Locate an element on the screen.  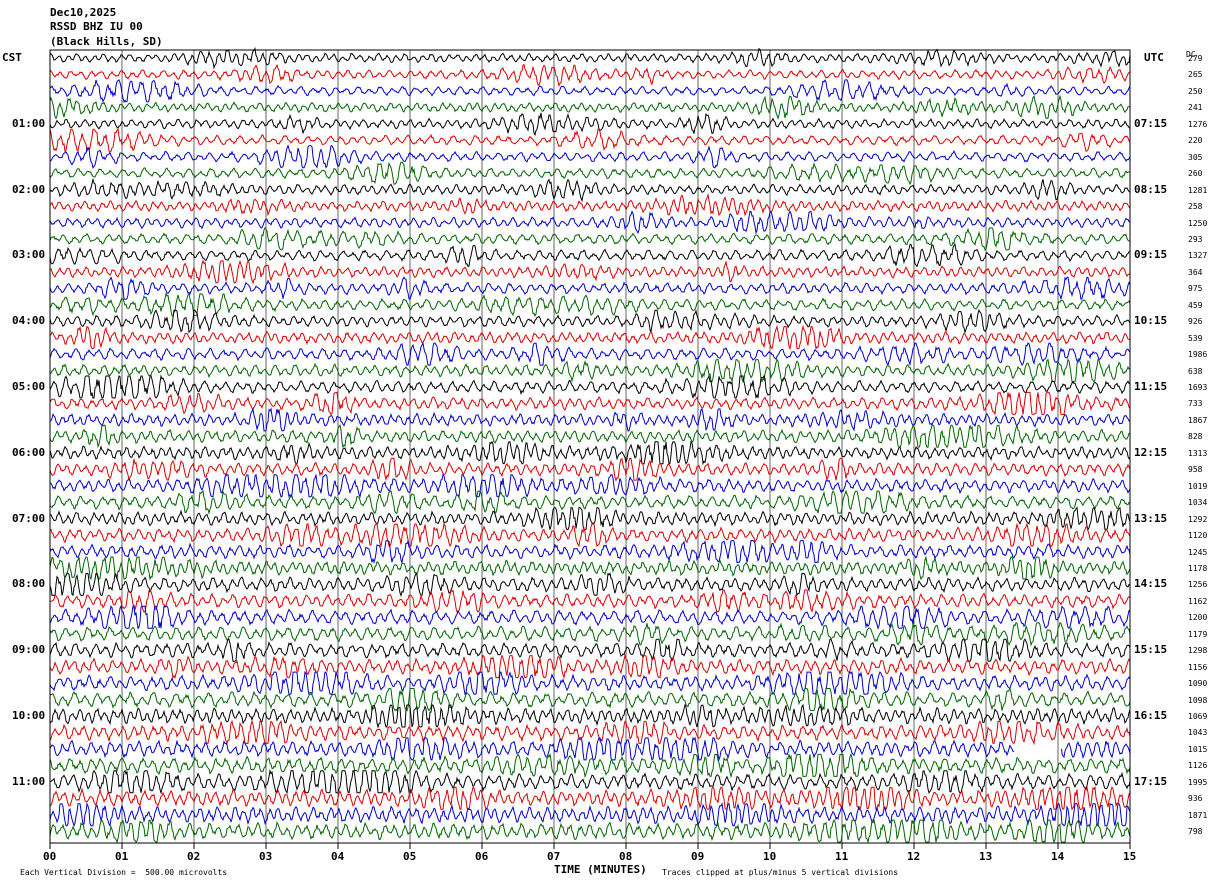
x-tick-label: 15 is located at coordinates (1130, 856).